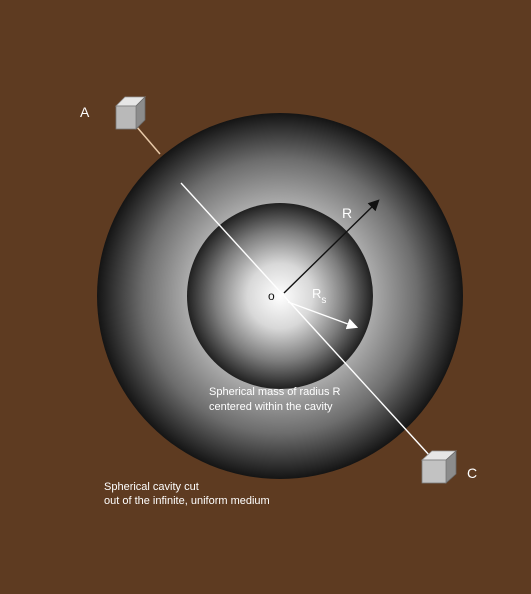 The width and height of the screenshot is (531, 594). Describe the element at coordinates (271, 296) in the screenshot. I see `center-o-label: o` at that location.